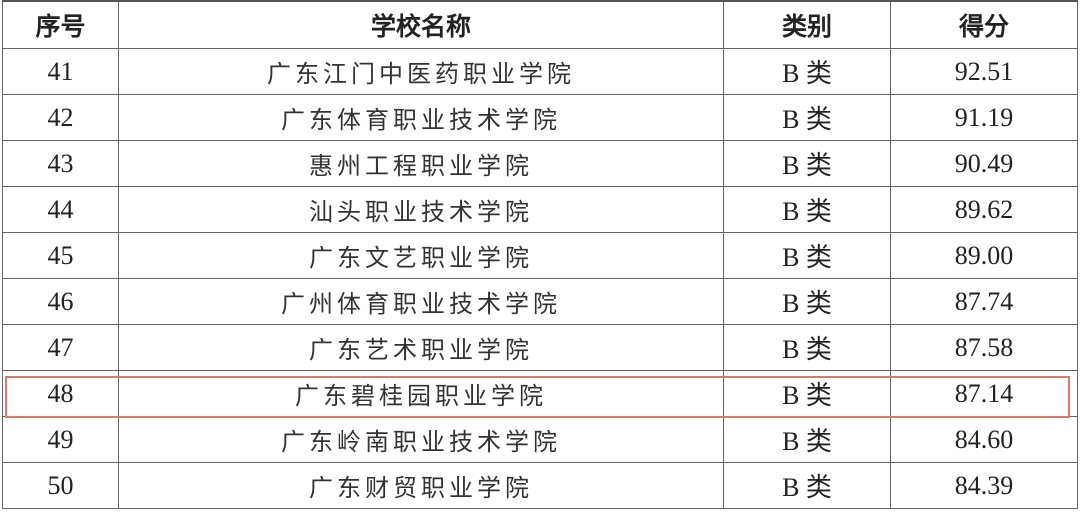 This screenshot has width=1080, height=514. I want to click on table-row: 47 广东艺术职业学院 B 类 87.58, so click(540, 347).